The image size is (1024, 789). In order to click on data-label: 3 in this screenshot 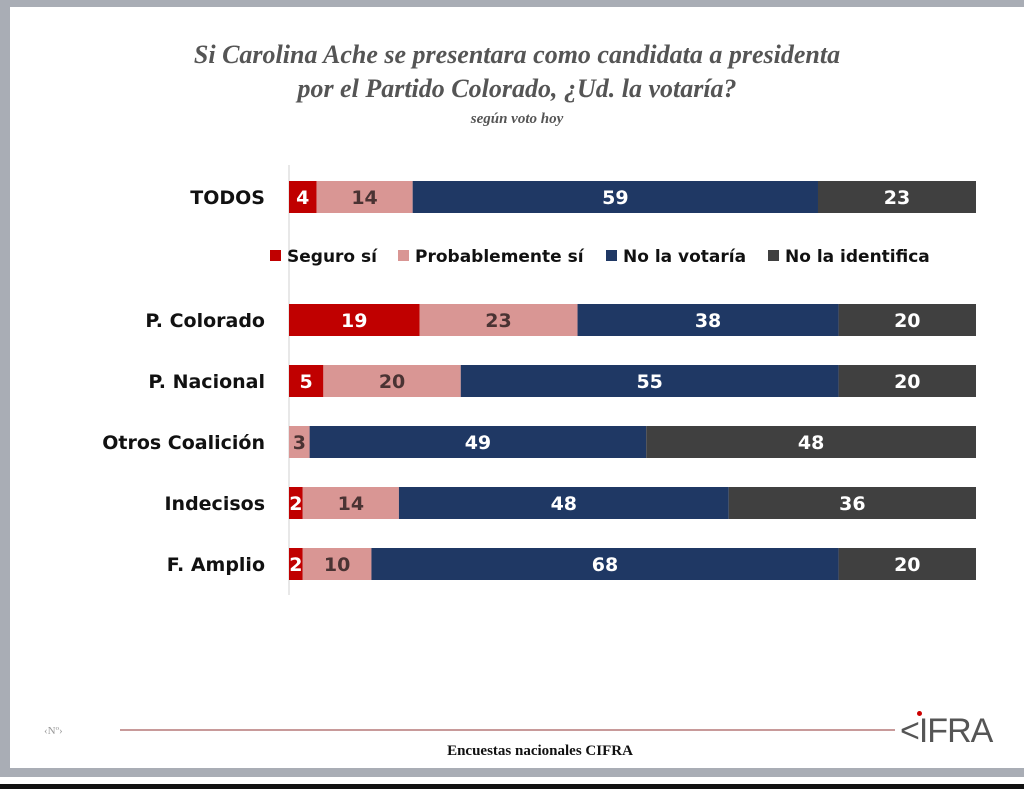, I will do `click(299, 443)`.